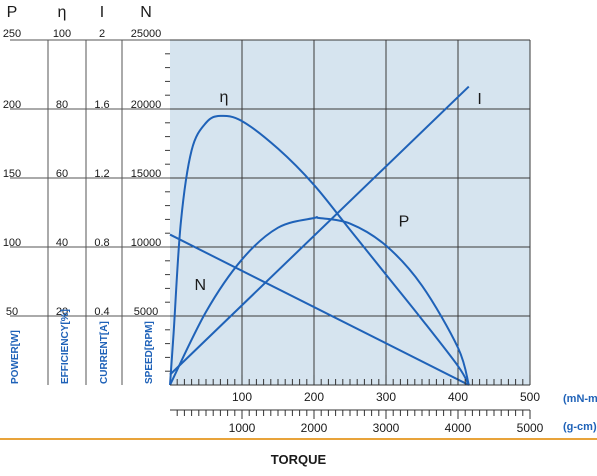 Image resolution: width=597 pixels, height=476 pixels. What do you see at coordinates (404, 221) in the screenshot?
I see `curve-label-3: P` at bounding box center [404, 221].